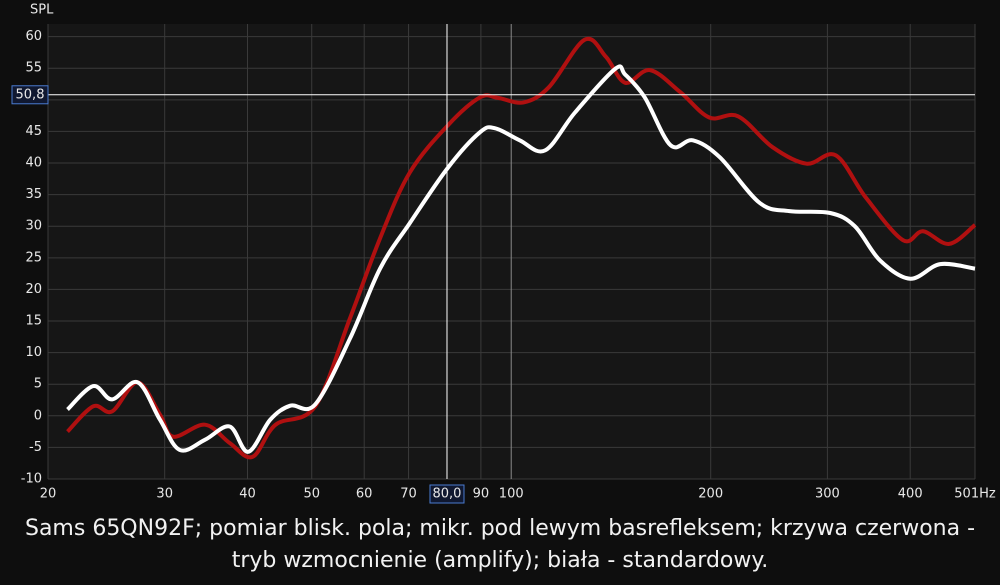 Image resolution: width=1000 pixels, height=585 pixels. Describe the element at coordinates (33, 257) in the screenshot. I see `y-tick-label: 25` at that location.